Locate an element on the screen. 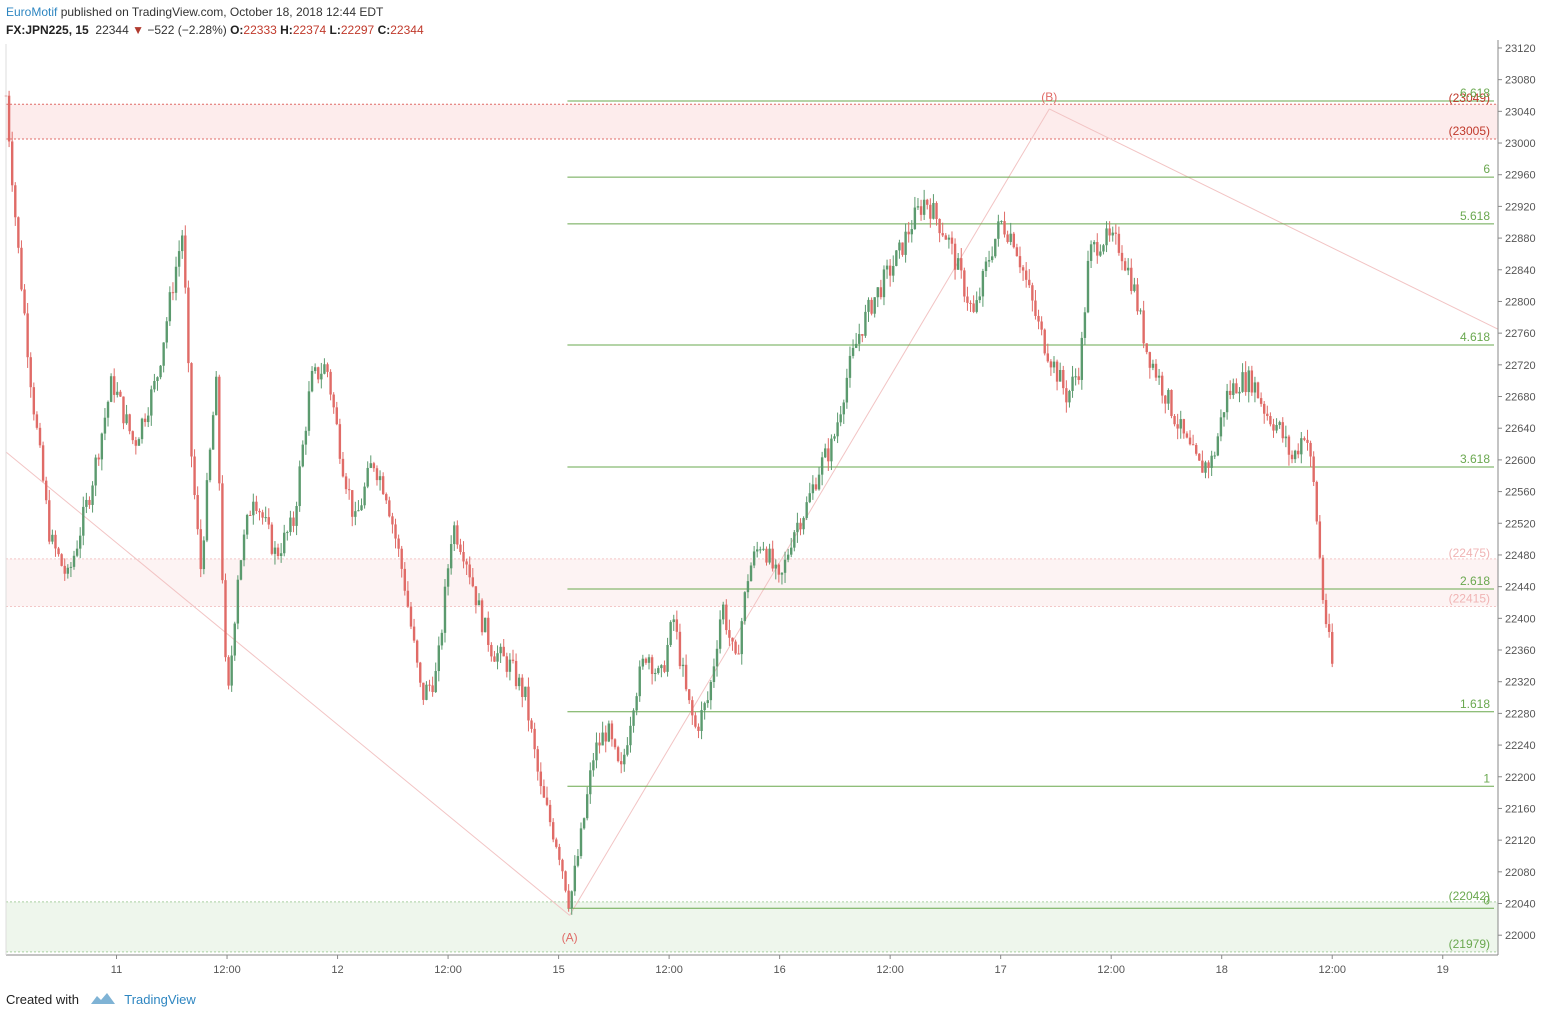 The height and width of the screenshot is (1019, 1547). publisher-link: EuroMotif is located at coordinates (32, 12).